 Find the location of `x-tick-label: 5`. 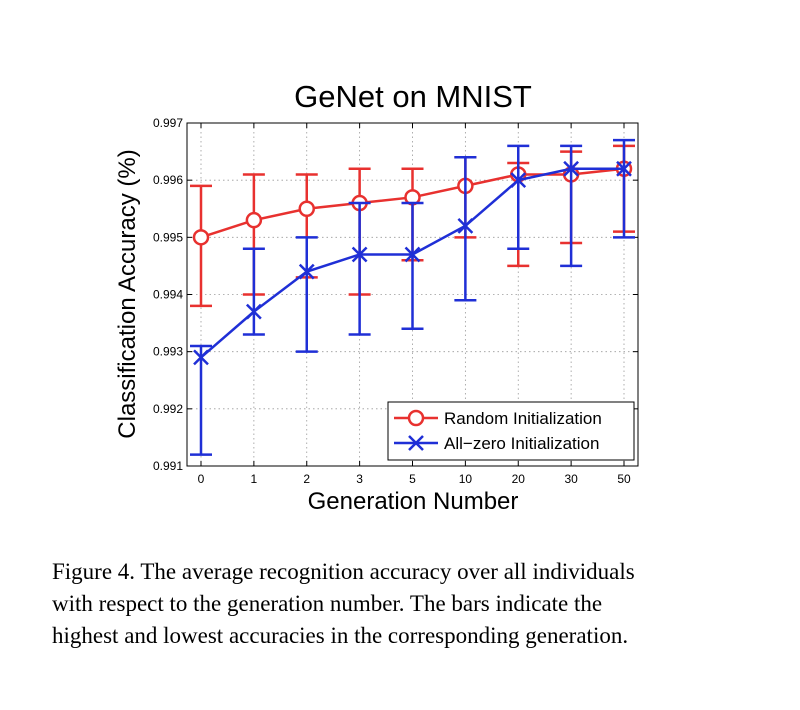

x-tick-label: 5 is located at coordinates (412, 479).